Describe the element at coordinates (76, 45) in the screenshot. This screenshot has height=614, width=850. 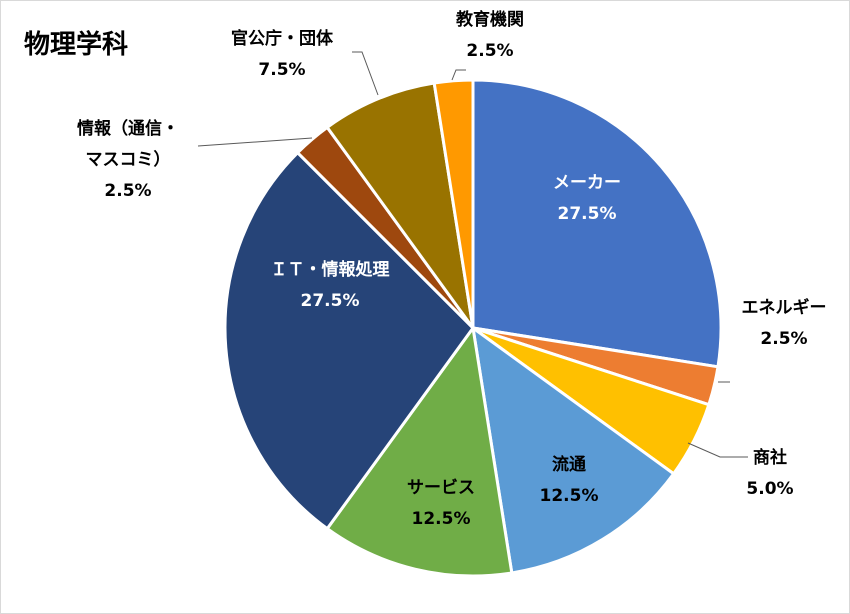
I see `chart-title: 物理学科` at that location.